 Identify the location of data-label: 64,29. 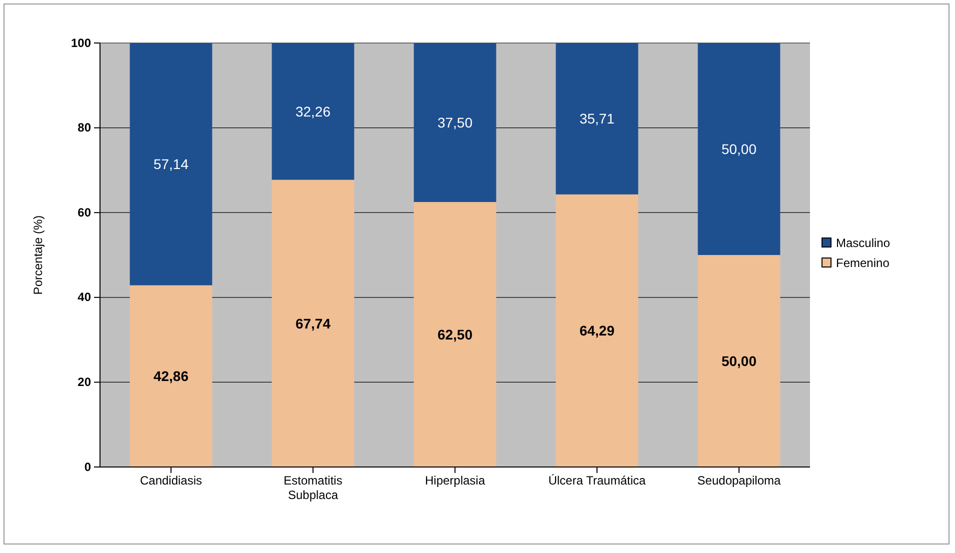
(597, 330).